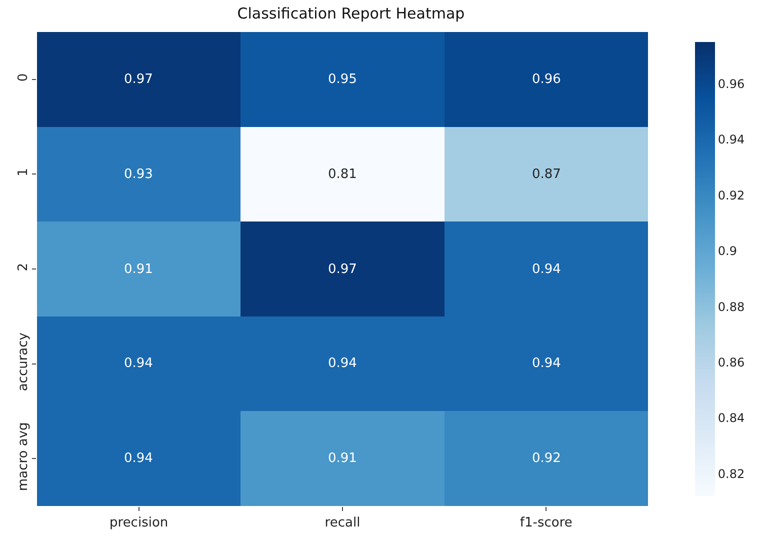 The height and width of the screenshot is (543, 763). What do you see at coordinates (546, 523) in the screenshot?
I see `x-tick-label: f1-score` at bounding box center [546, 523].